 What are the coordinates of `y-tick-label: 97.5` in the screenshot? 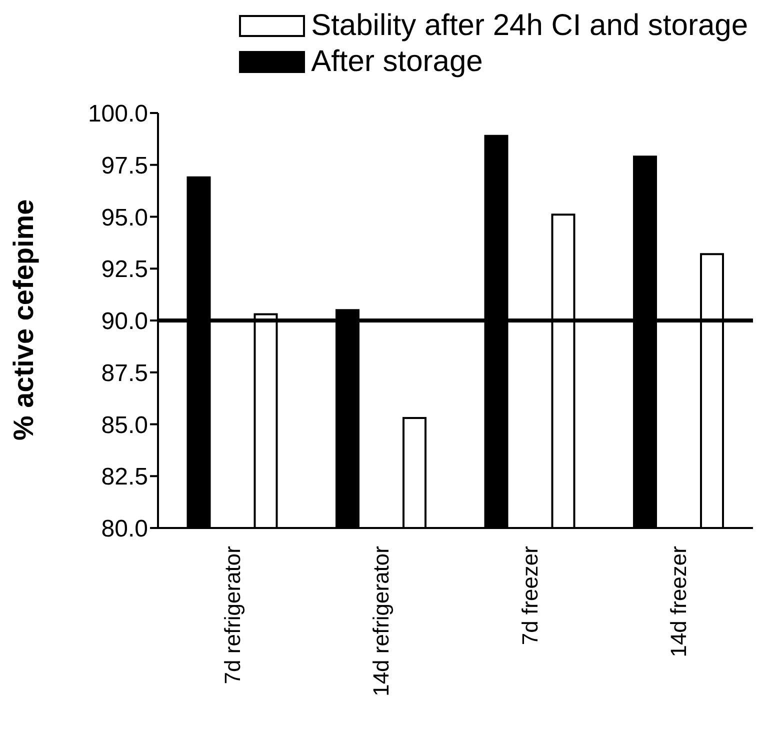 It's located at (124, 166).